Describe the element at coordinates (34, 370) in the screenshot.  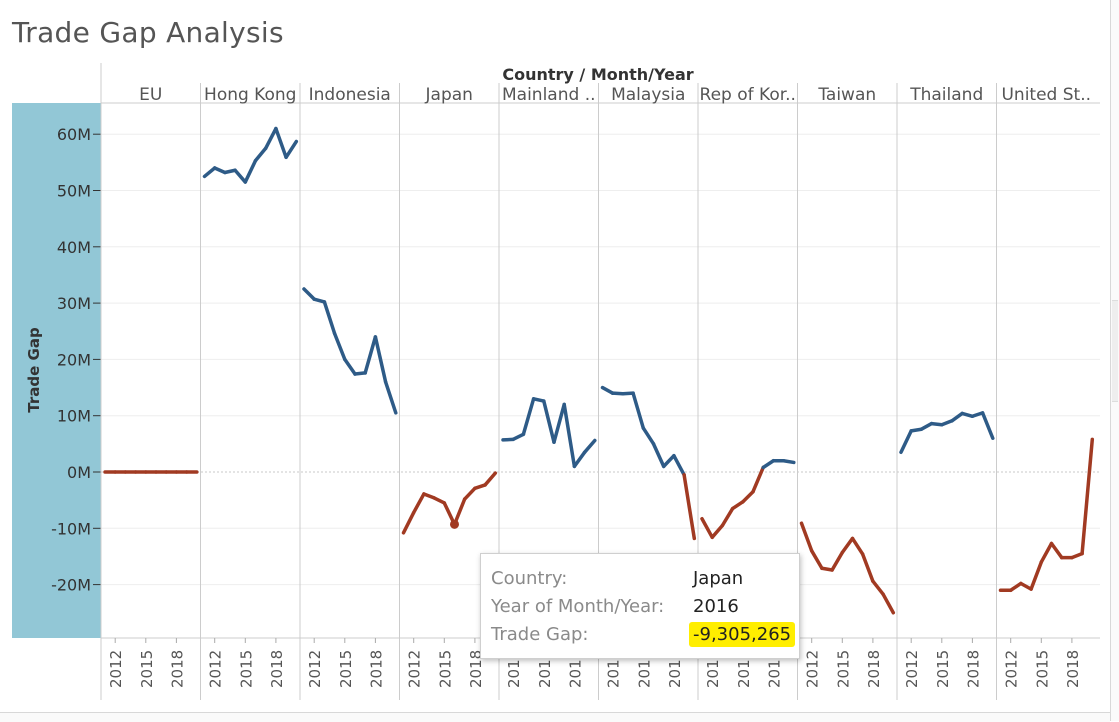
I see `y-axis-label: Trade Gap` at that location.